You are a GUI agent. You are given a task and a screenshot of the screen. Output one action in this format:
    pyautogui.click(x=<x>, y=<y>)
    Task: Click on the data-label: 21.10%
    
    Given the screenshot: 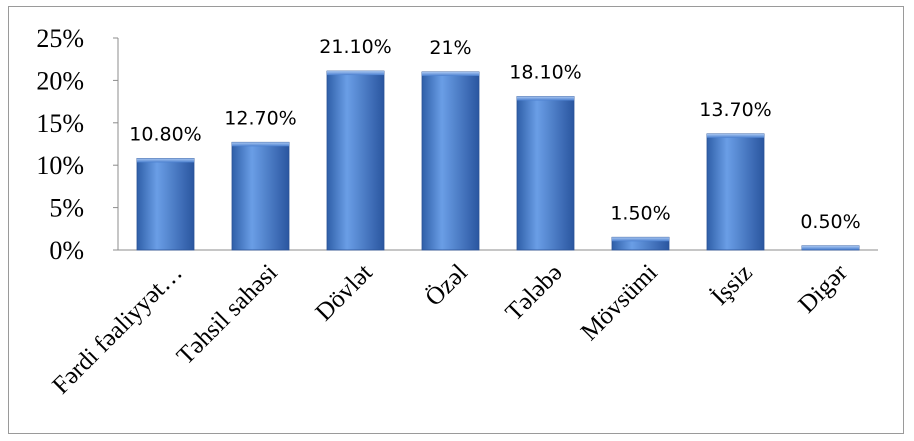 What is the action you would take?
    pyautogui.click(x=355, y=47)
    